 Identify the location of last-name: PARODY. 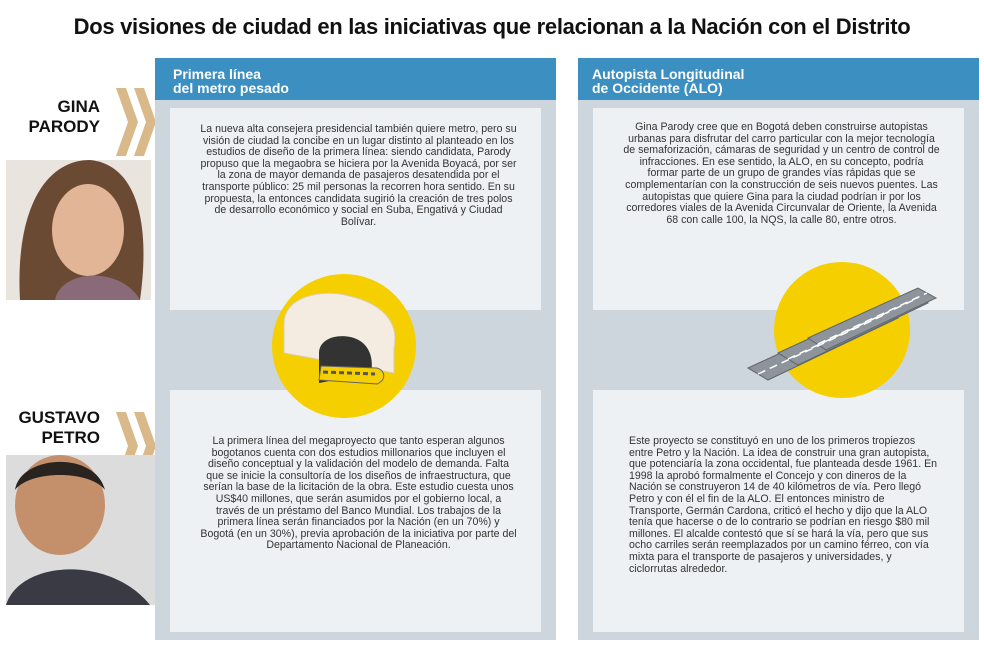
(64, 126).